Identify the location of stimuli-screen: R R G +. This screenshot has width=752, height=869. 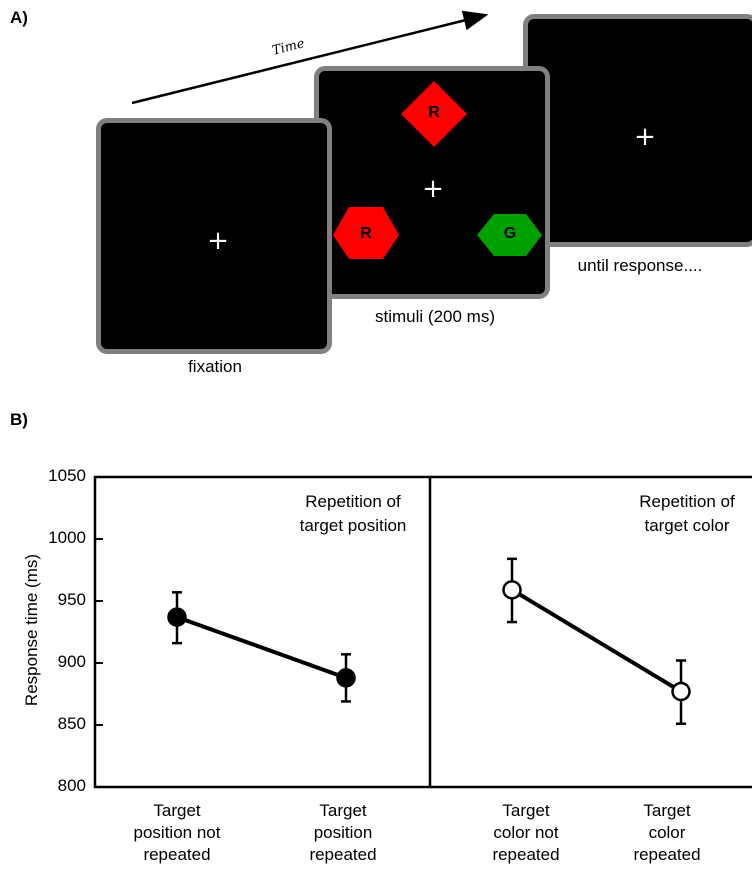
(432, 182).